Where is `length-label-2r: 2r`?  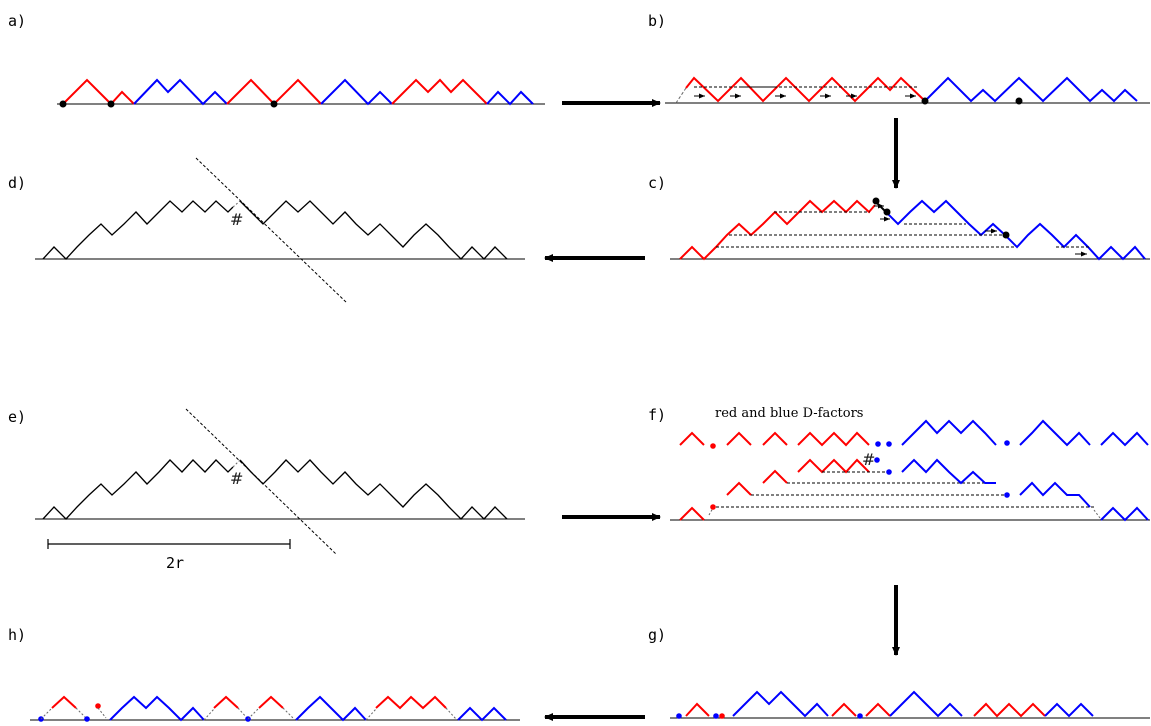 length-label-2r: 2r is located at coordinates (175, 563).